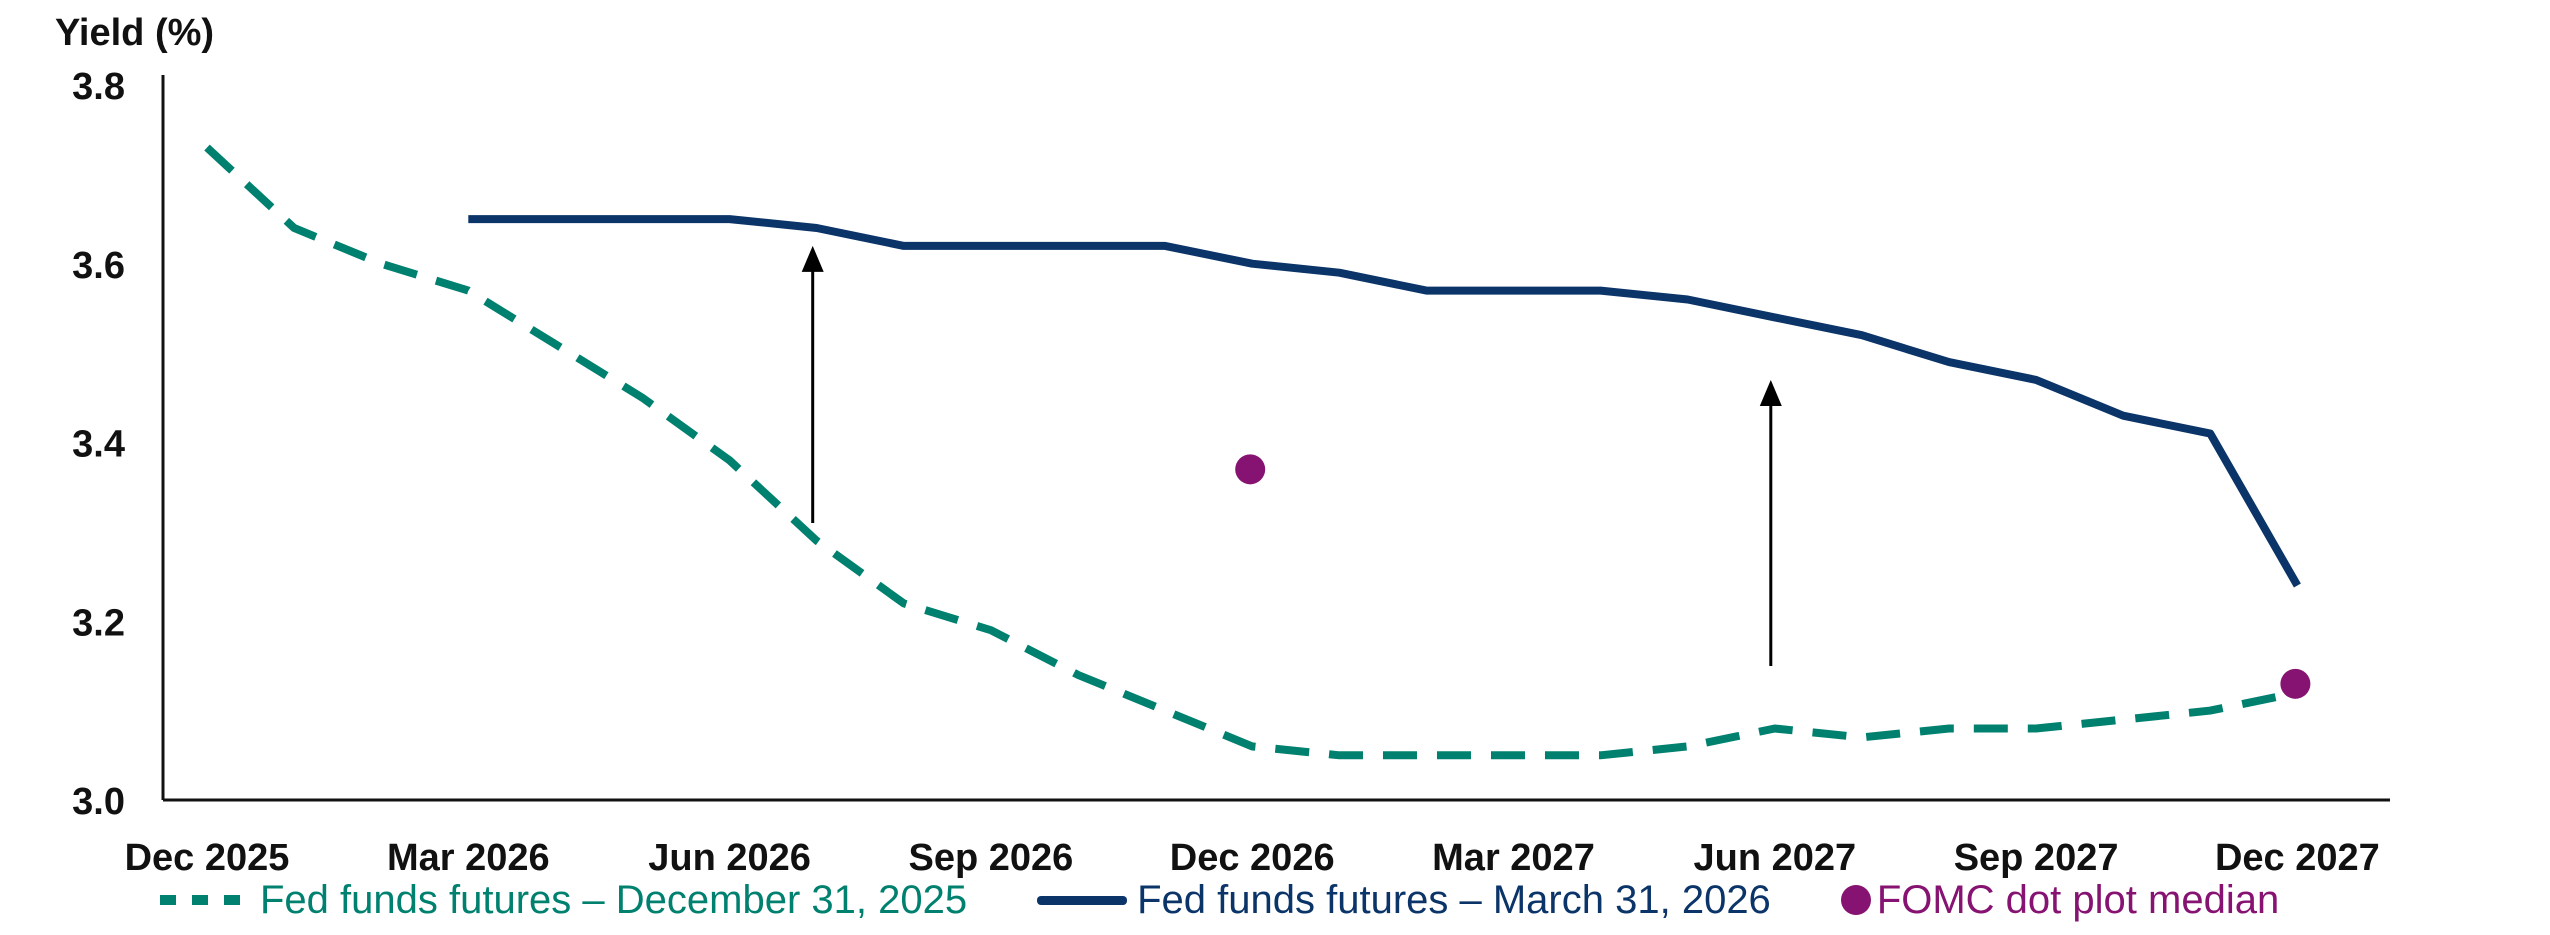 The width and height of the screenshot is (2550, 935). I want to click on legend-item-fomc: FOMC dot plot median, so click(2060, 900).